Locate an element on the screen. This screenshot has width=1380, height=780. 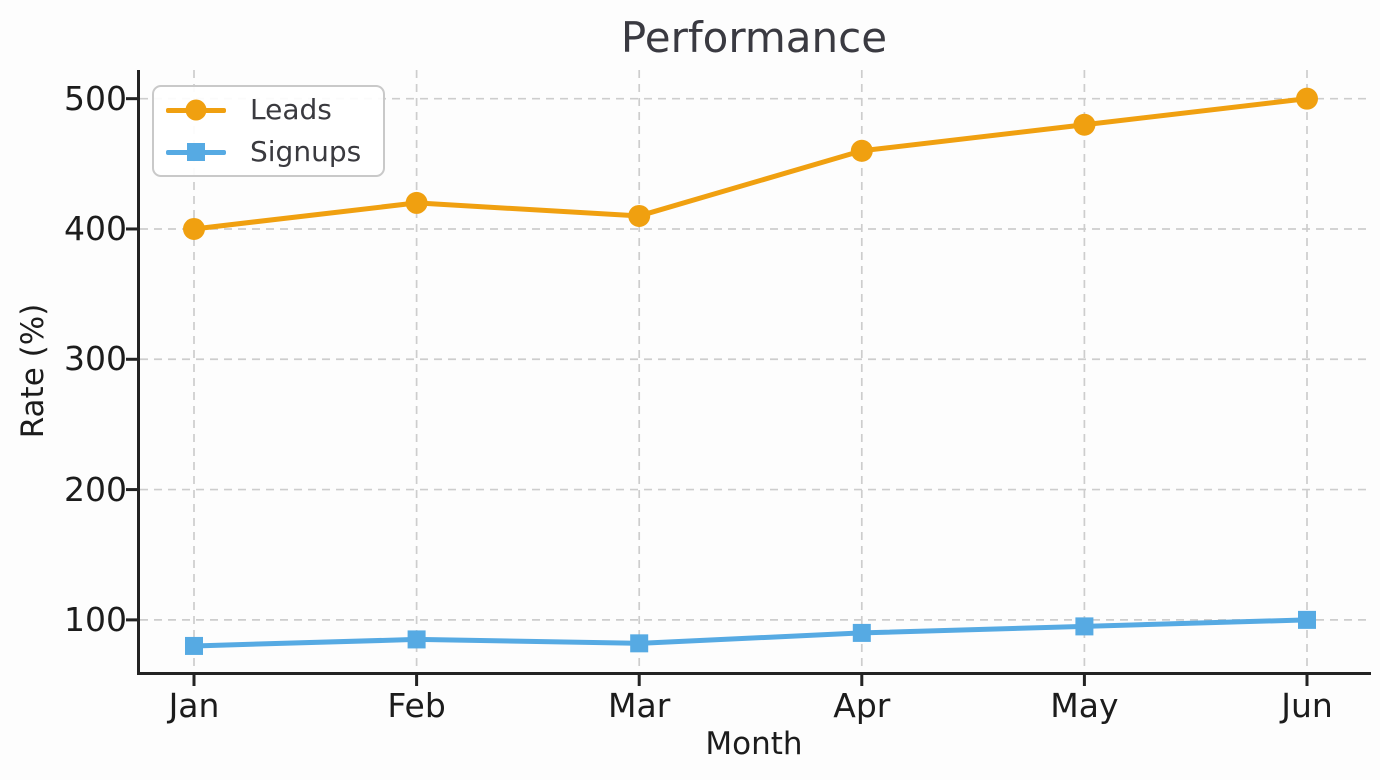
x-tick-label: Apr is located at coordinates (862, 705).